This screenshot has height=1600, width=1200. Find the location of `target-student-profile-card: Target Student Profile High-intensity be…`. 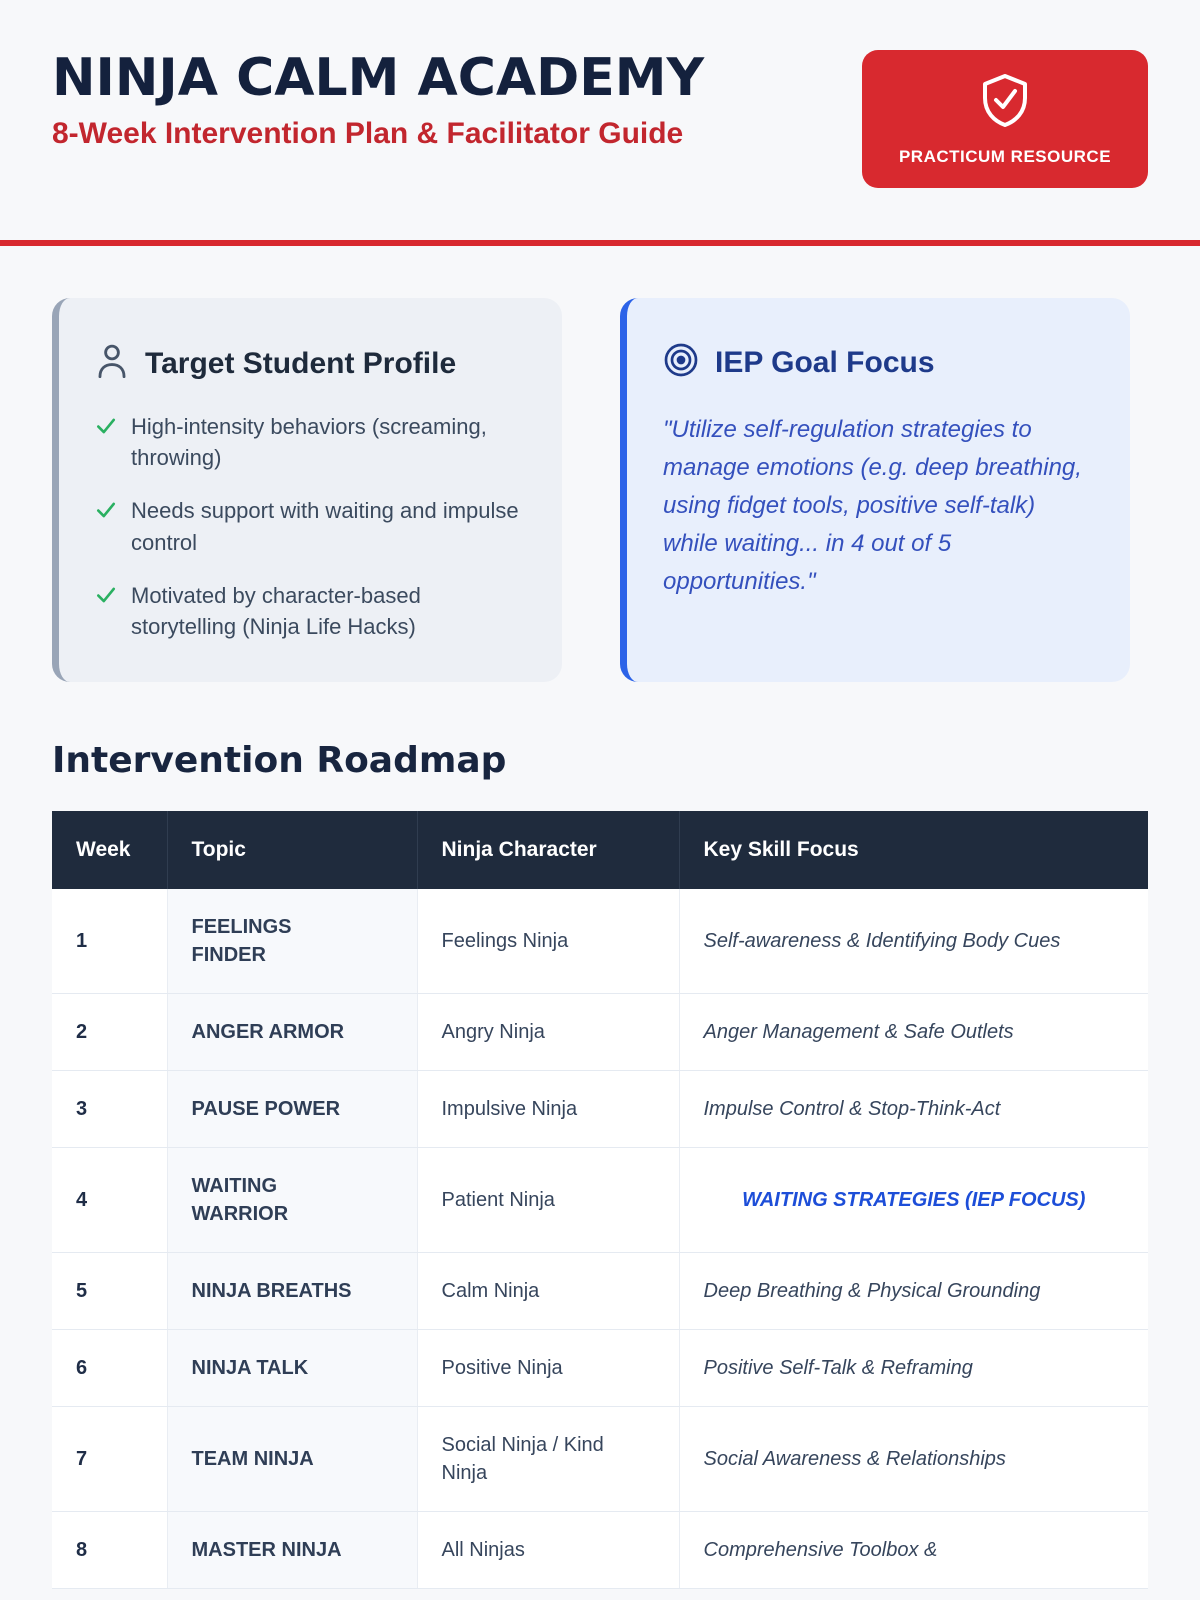

target-student-profile-card: Target Student Profile High-intensity be… is located at coordinates (307, 490).